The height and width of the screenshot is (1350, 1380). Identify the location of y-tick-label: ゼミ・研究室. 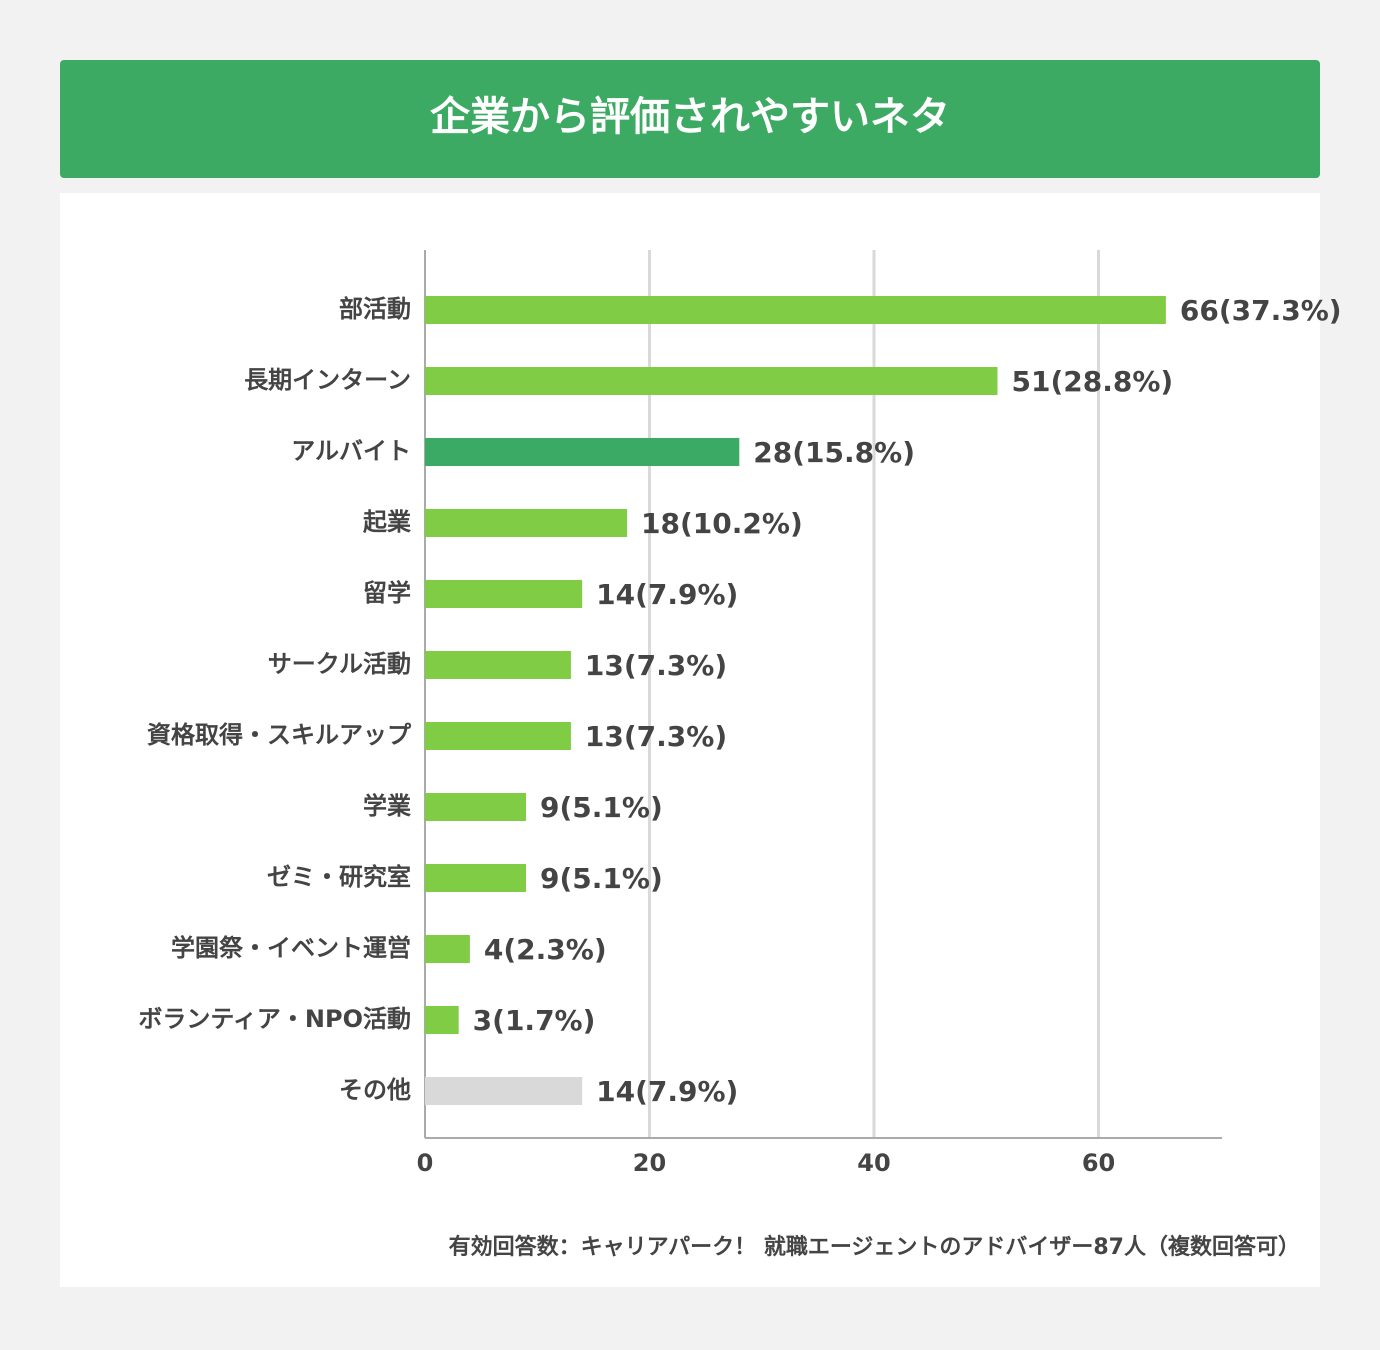
(339, 877).